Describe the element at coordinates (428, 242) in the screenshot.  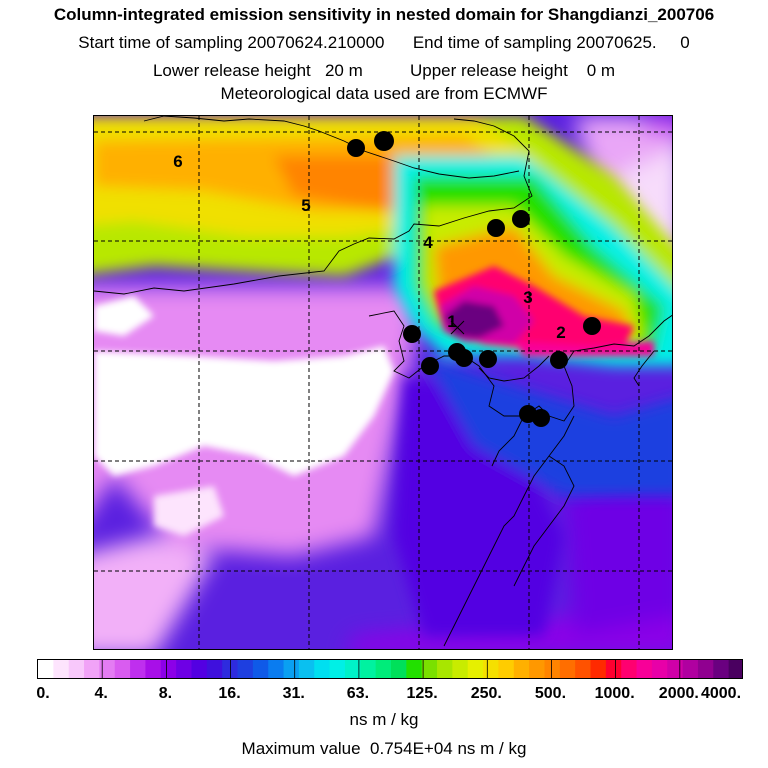
I see `contour-label-4: 4` at that location.